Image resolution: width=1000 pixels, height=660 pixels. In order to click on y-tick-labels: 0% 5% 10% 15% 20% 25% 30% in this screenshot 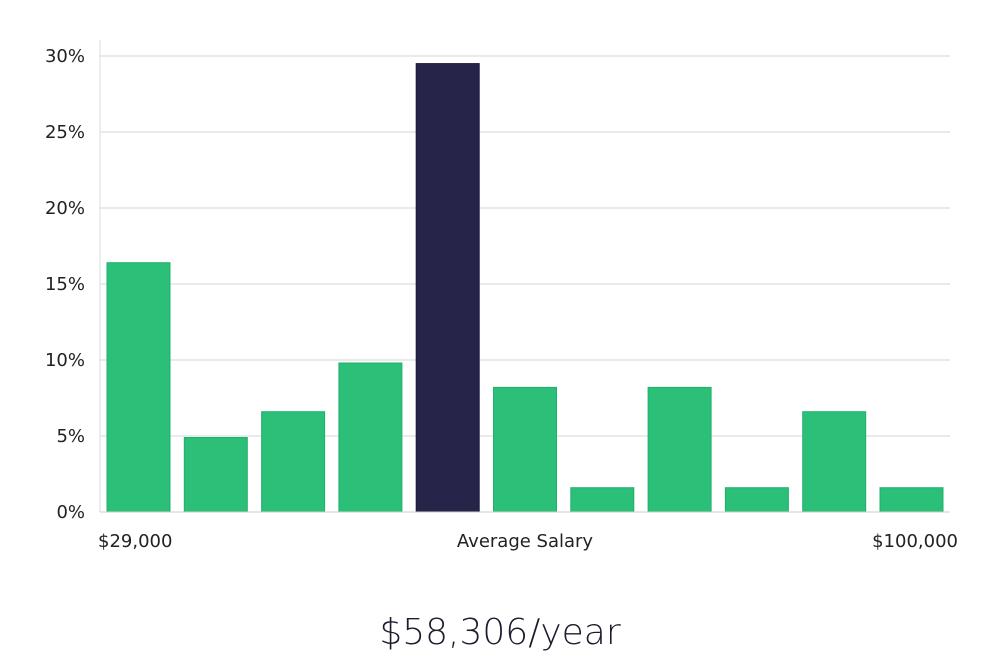, I will do `click(65, 284)`.